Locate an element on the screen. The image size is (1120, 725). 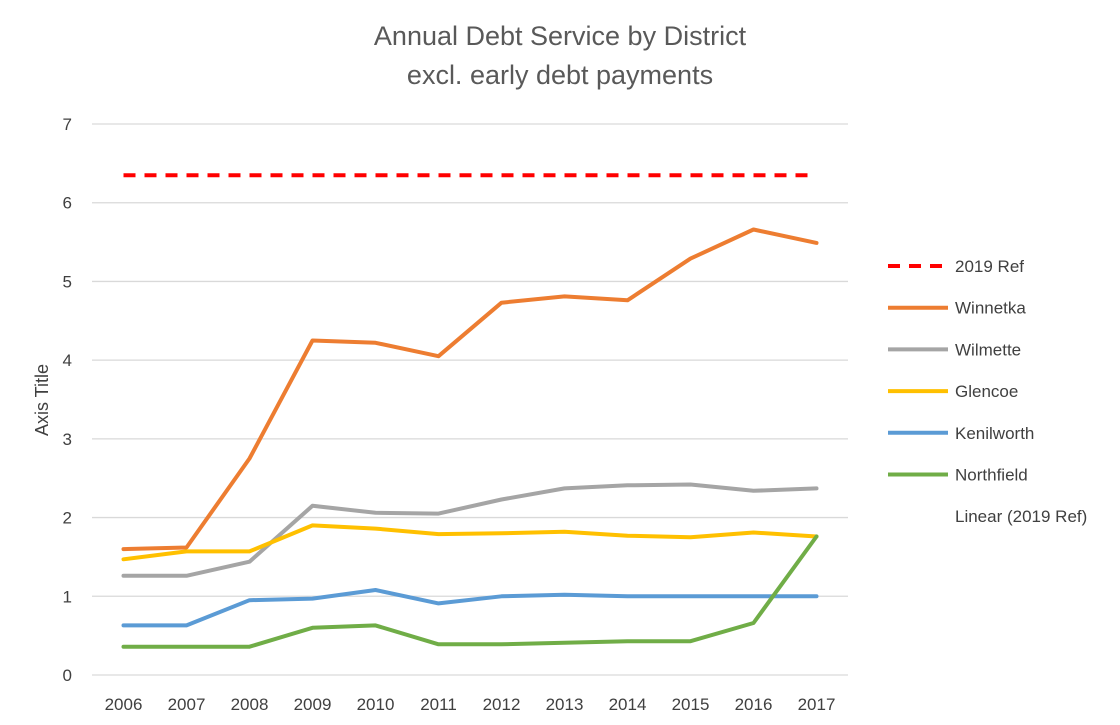
y-tick-label: 0 is located at coordinates (67, 675).